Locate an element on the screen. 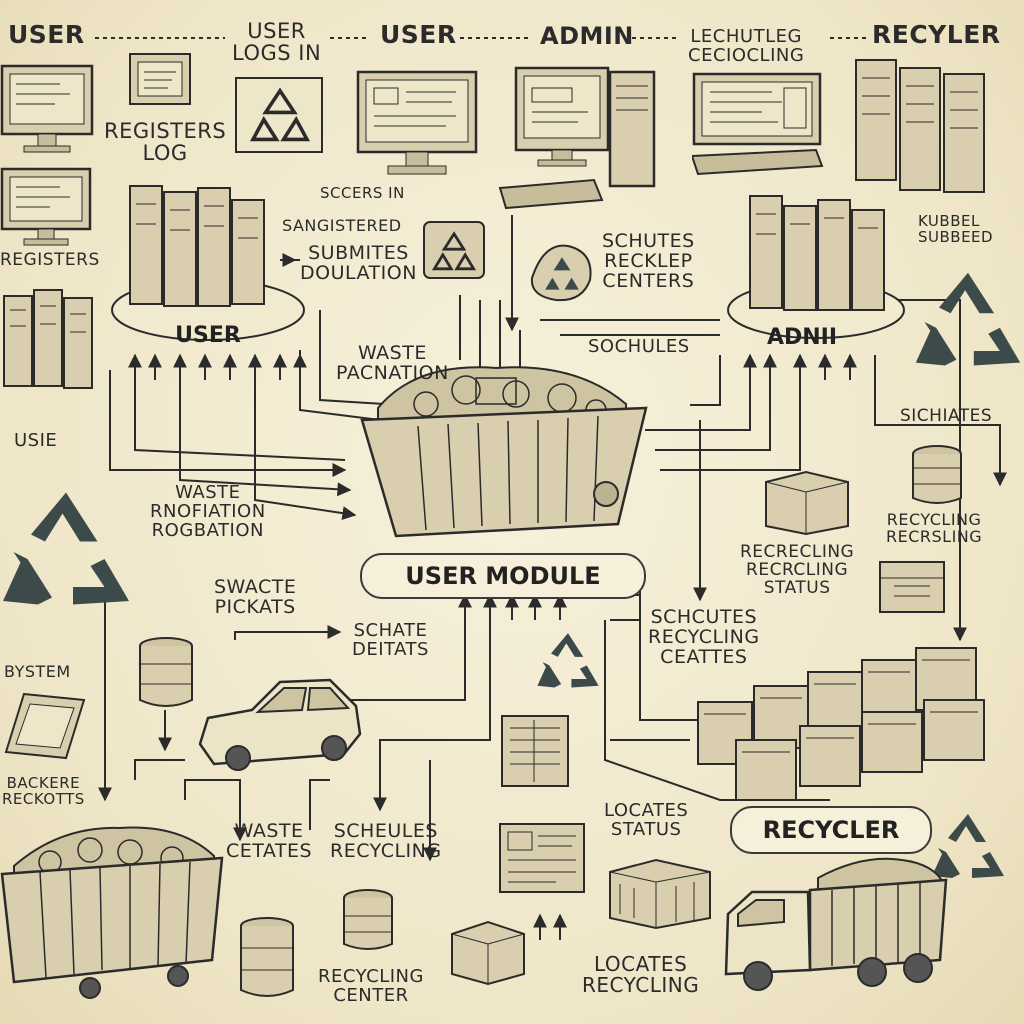 The image size is (1024, 1024). header-recycler: RECYLER is located at coordinates (936, 34).